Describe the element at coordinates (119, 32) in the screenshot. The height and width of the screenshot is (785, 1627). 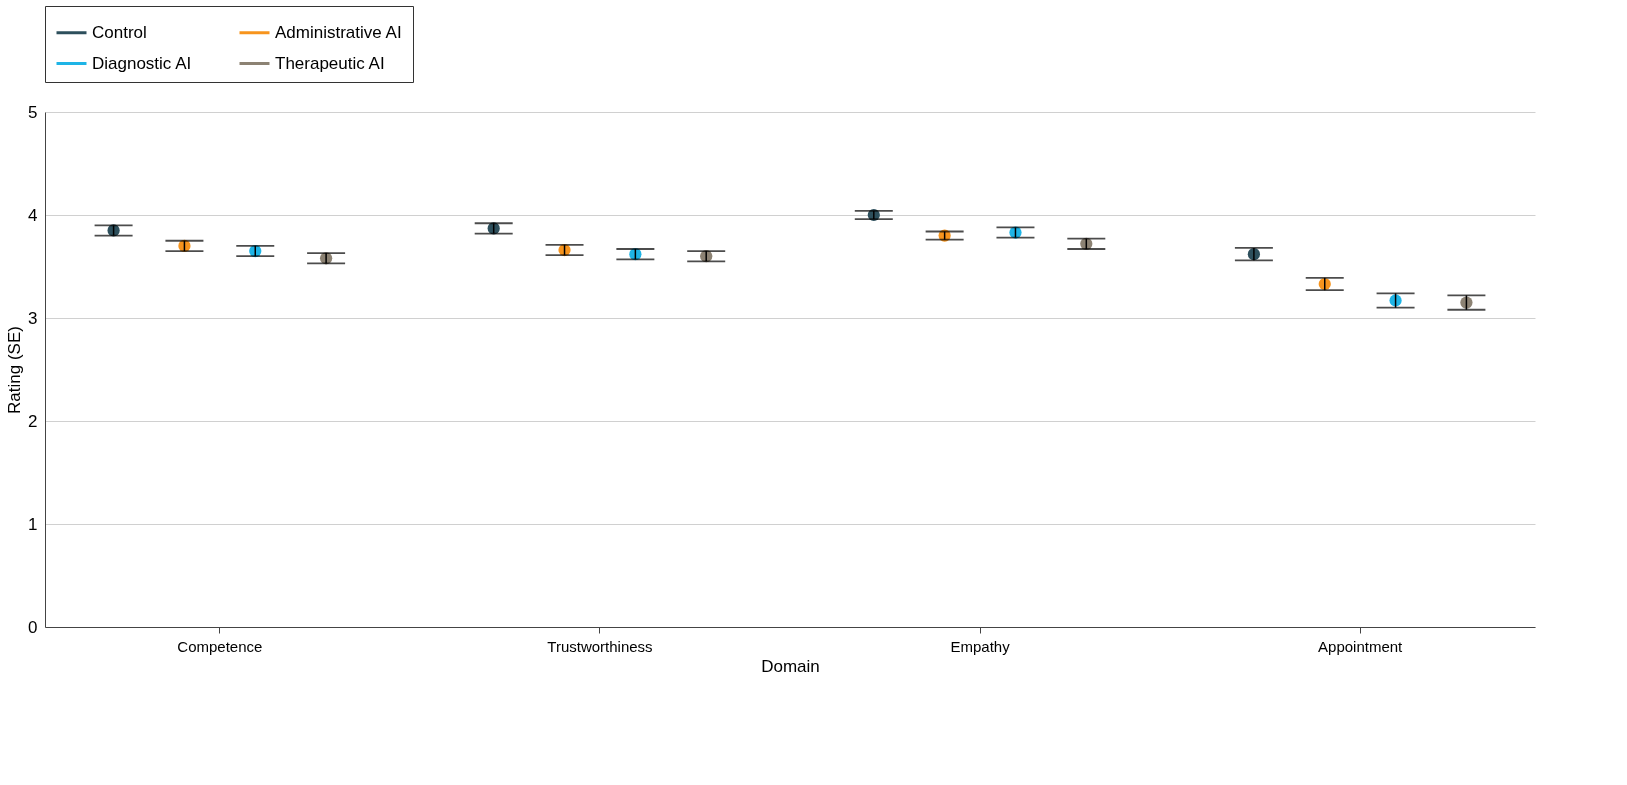
I see `legend-label: Control` at that location.